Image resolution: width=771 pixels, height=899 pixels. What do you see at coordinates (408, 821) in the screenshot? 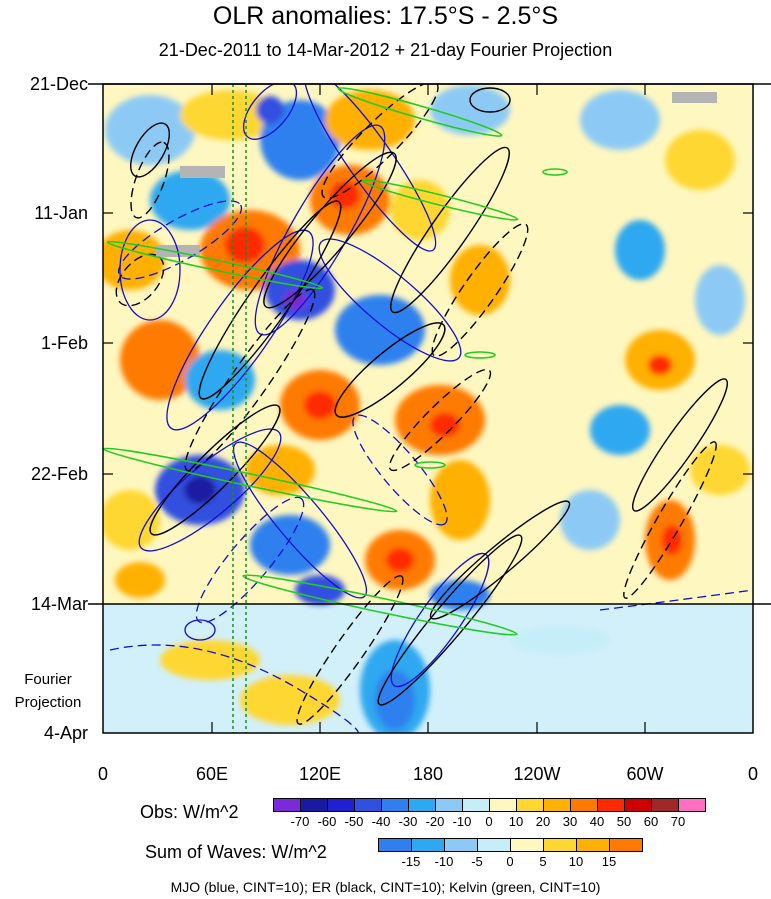
I see `colorbar-tick-label: -30` at bounding box center [408, 821].